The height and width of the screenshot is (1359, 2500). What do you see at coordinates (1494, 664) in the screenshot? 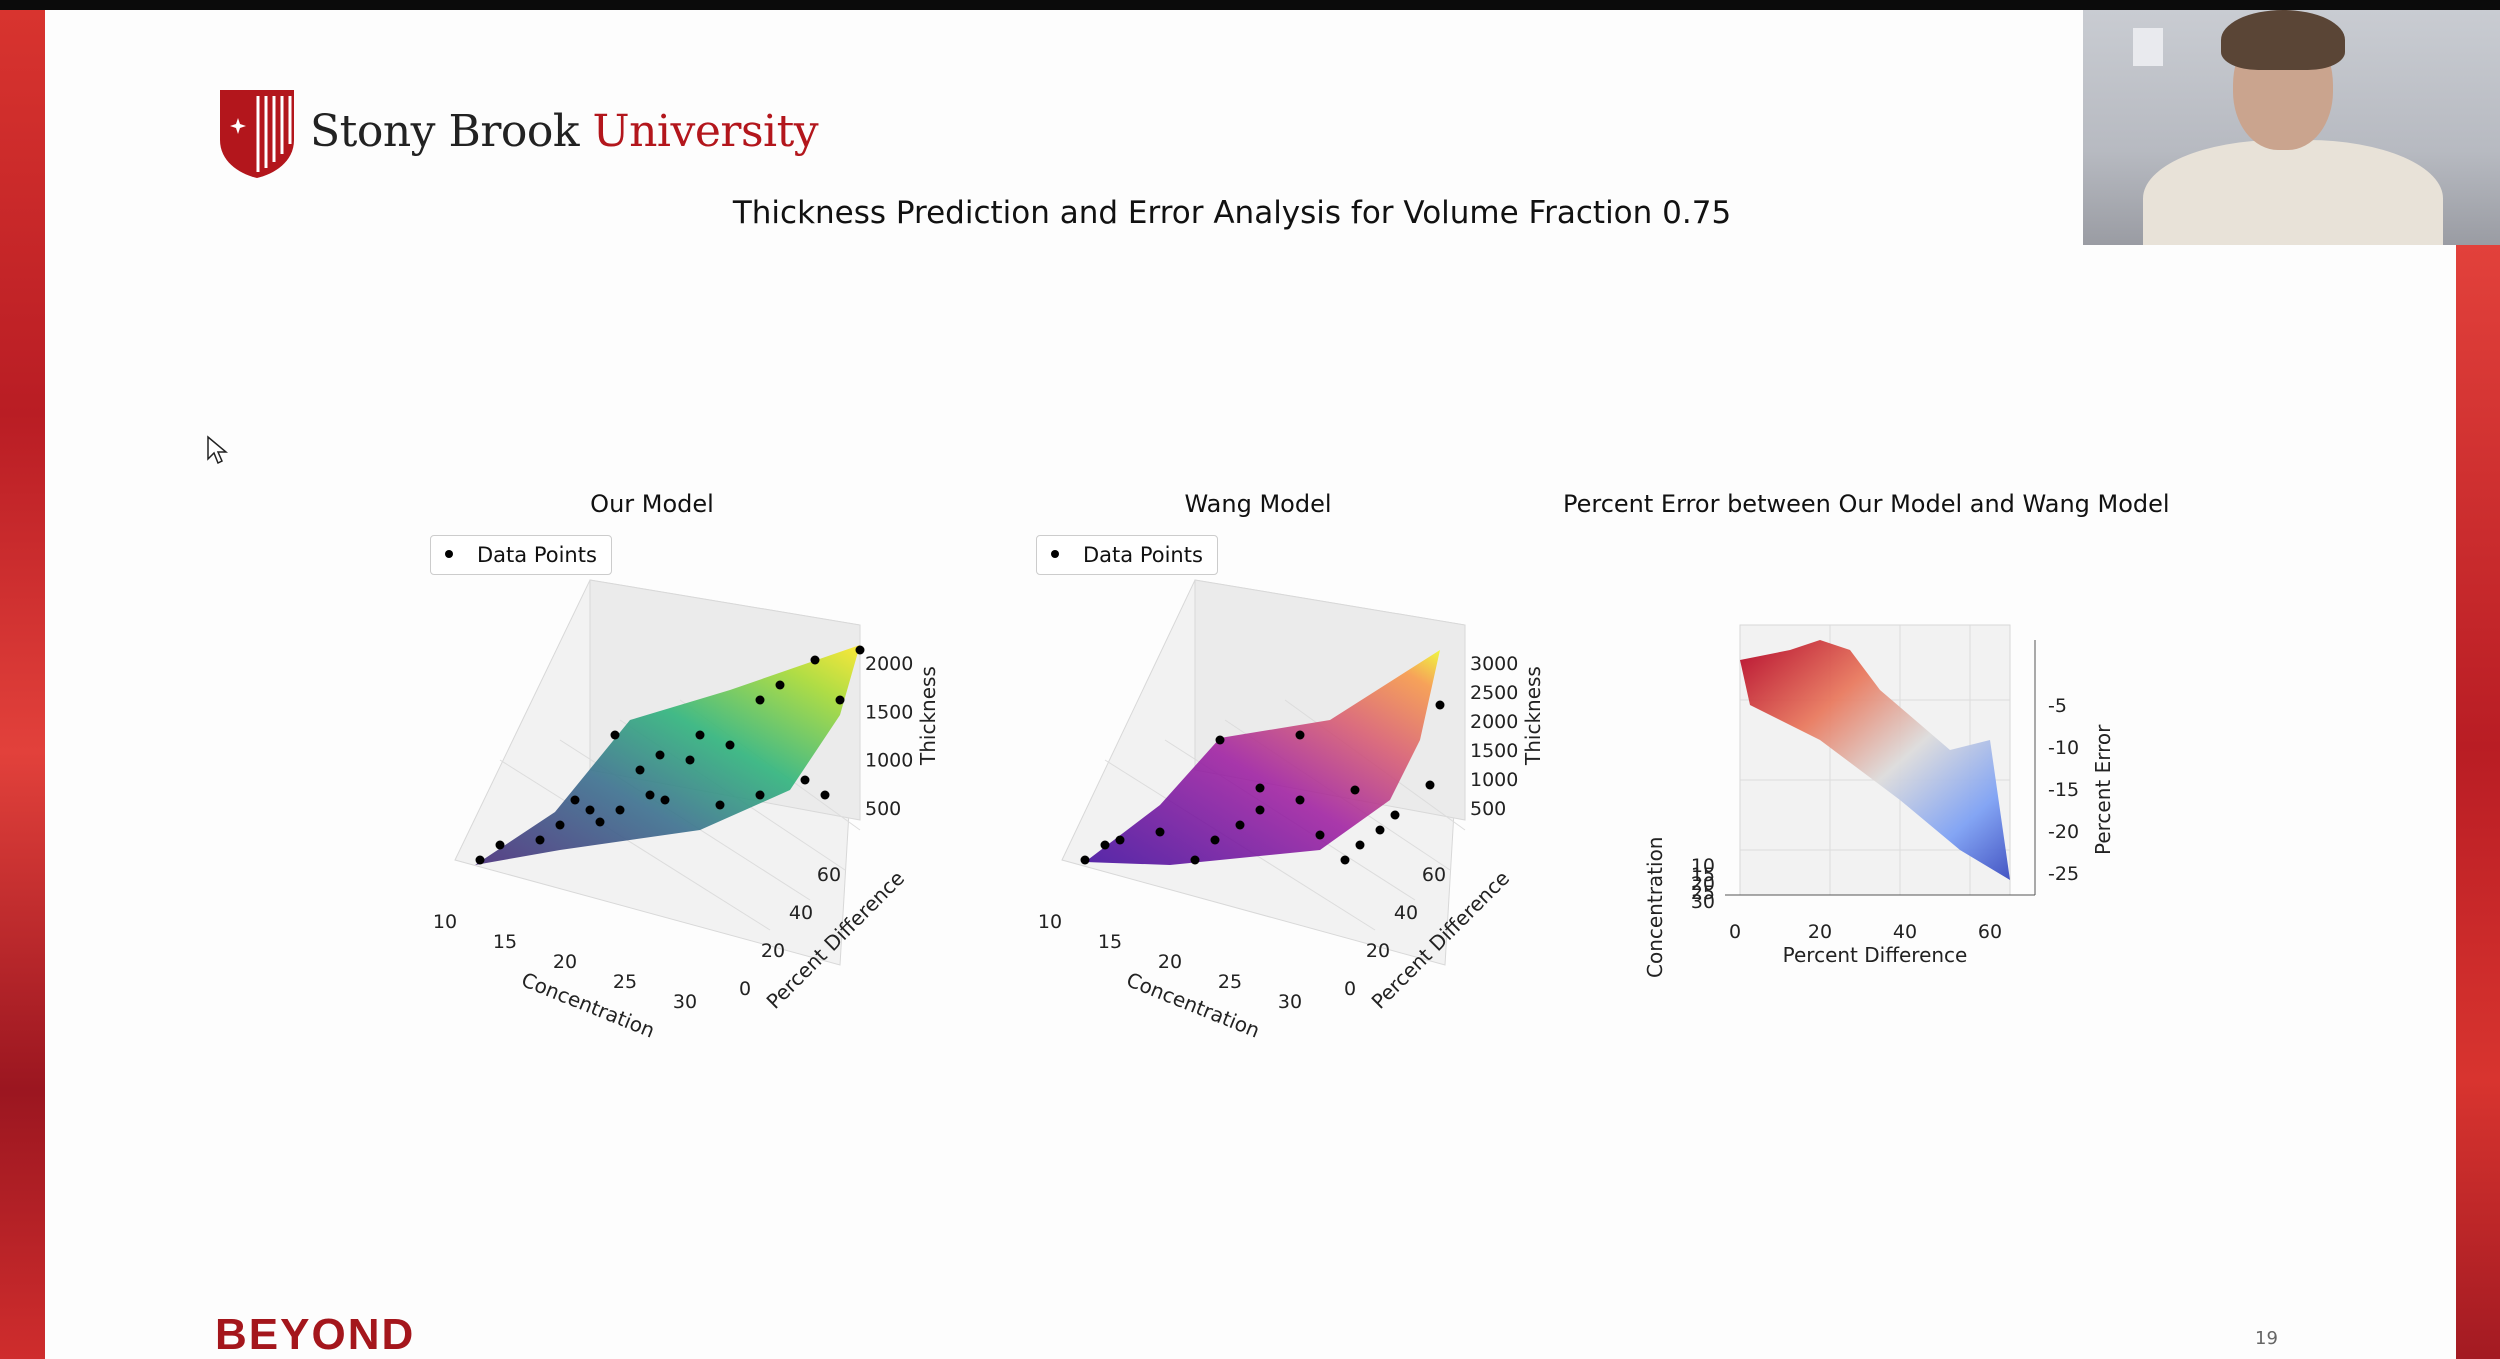
I see `z-tick-label: 3000` at bounding box center [1494, 664].